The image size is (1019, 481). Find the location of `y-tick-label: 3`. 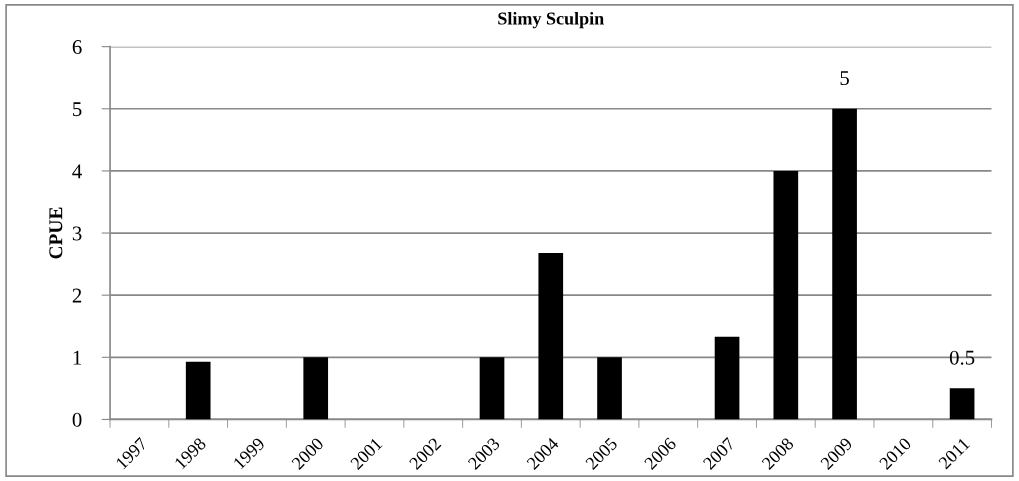

y-tick-label: 3 is located at coordinates (77, 233).